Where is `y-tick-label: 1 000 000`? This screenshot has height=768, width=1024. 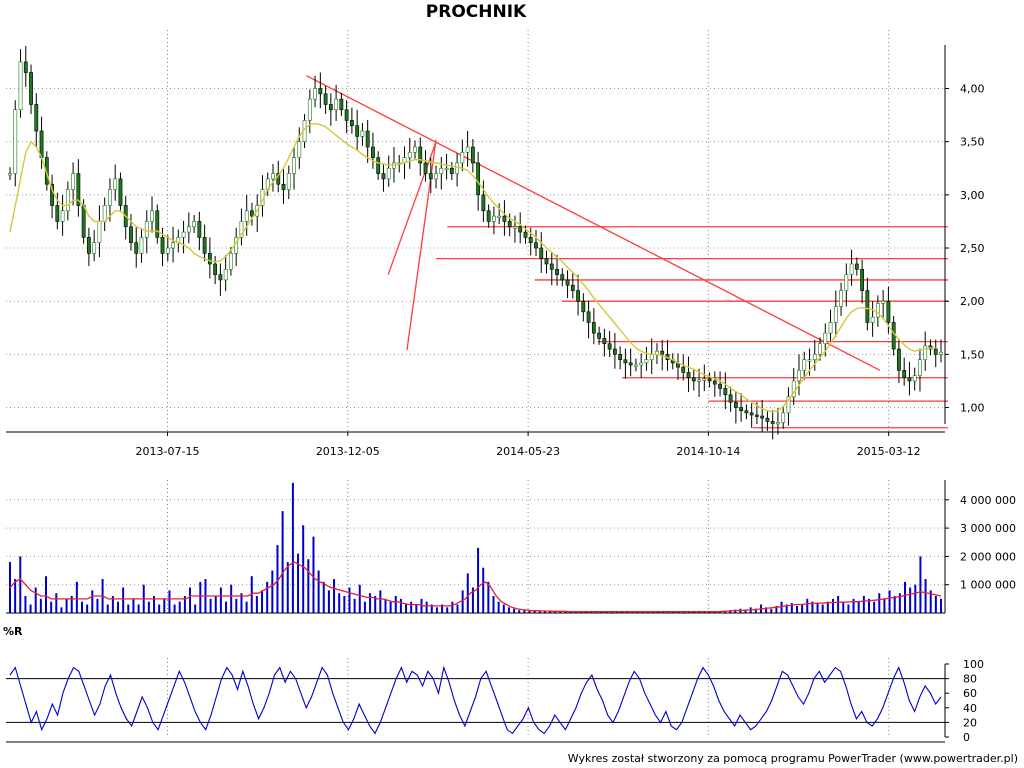 y-tick-label: 1 000 000 is located at coordinates (988, 585).